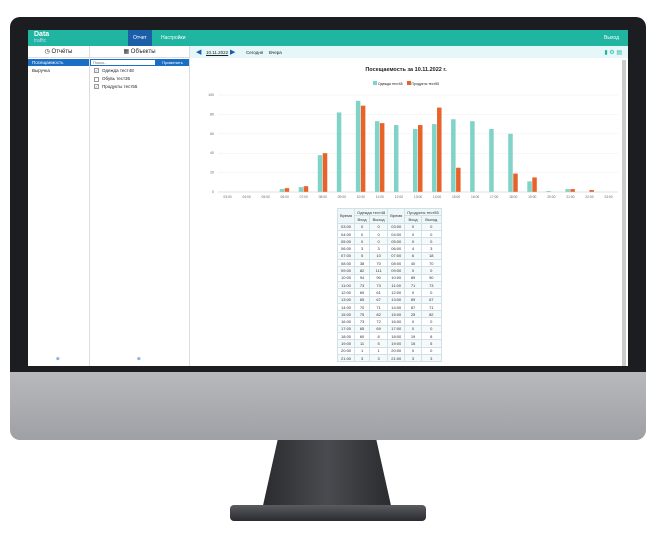 The width and height of the screenshot is (654, 542). I want to click on table-cell: 08:00, so click(396, 263).